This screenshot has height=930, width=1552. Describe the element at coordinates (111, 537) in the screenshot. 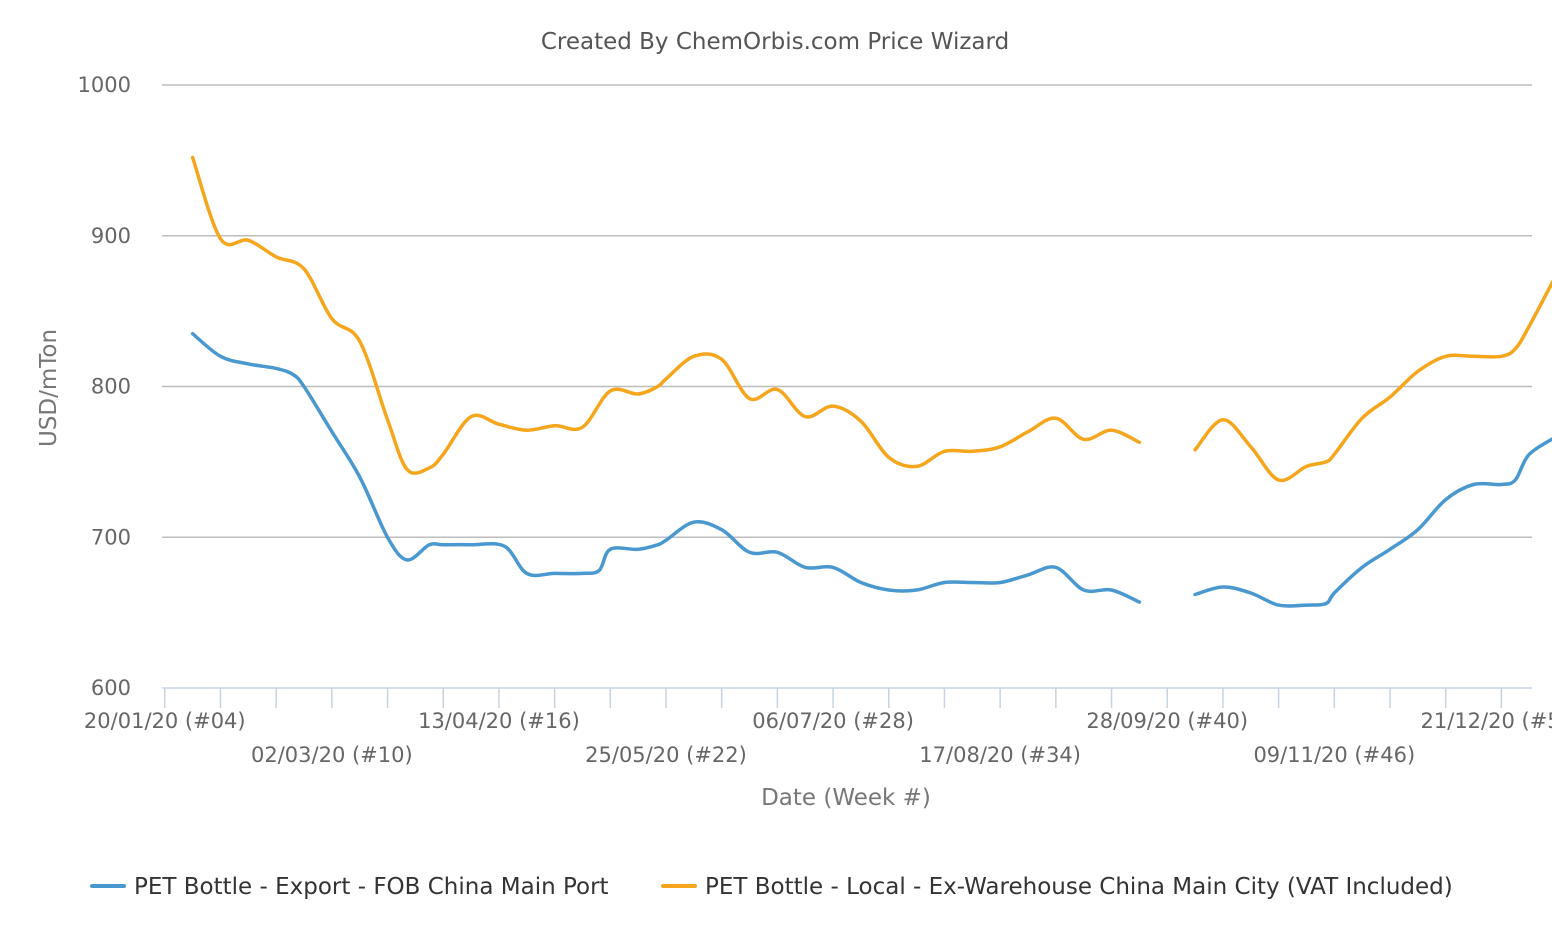

I see `y-tick-label: 700` at that location.